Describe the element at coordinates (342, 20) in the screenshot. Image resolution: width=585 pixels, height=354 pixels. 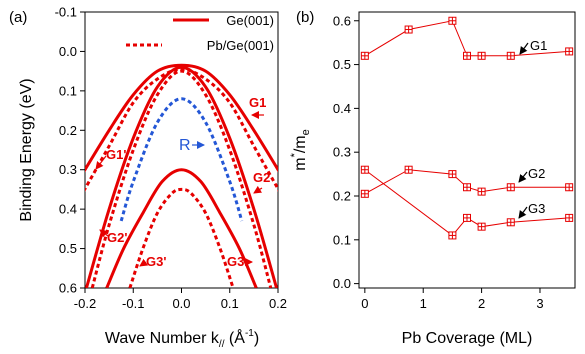
I see `panel-b-y-tick-label: 0.6` at that location.